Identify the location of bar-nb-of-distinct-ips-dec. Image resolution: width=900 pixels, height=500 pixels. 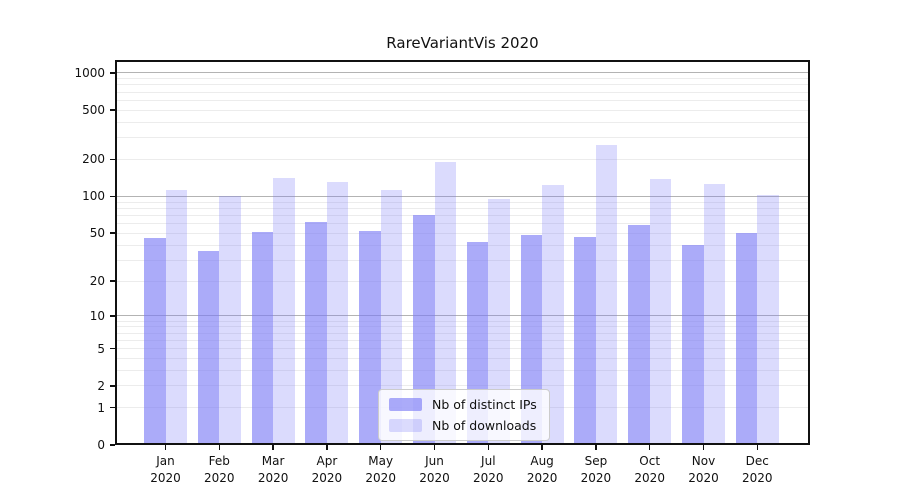
(746, 339).